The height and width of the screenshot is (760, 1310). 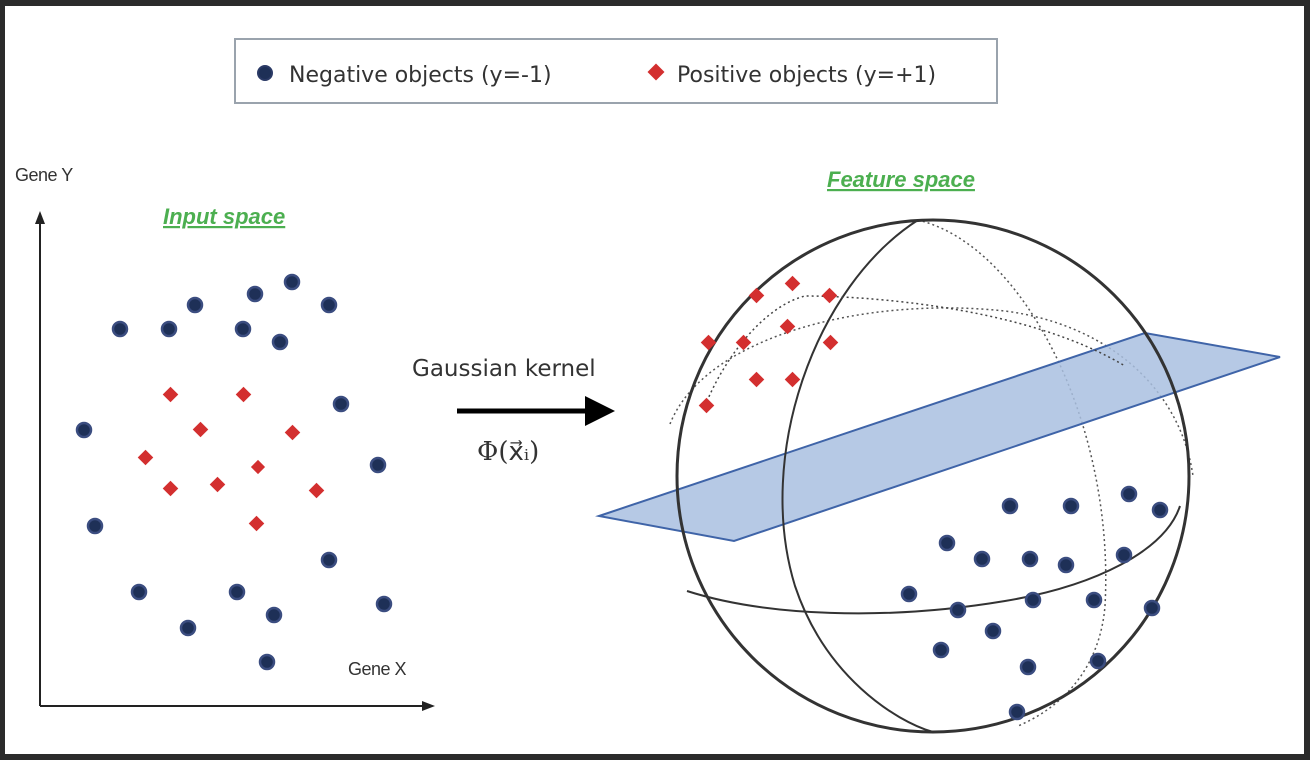 I want to click on phi-function-label: Φ(x⃗ᵢ), so click(x=508, y=452).